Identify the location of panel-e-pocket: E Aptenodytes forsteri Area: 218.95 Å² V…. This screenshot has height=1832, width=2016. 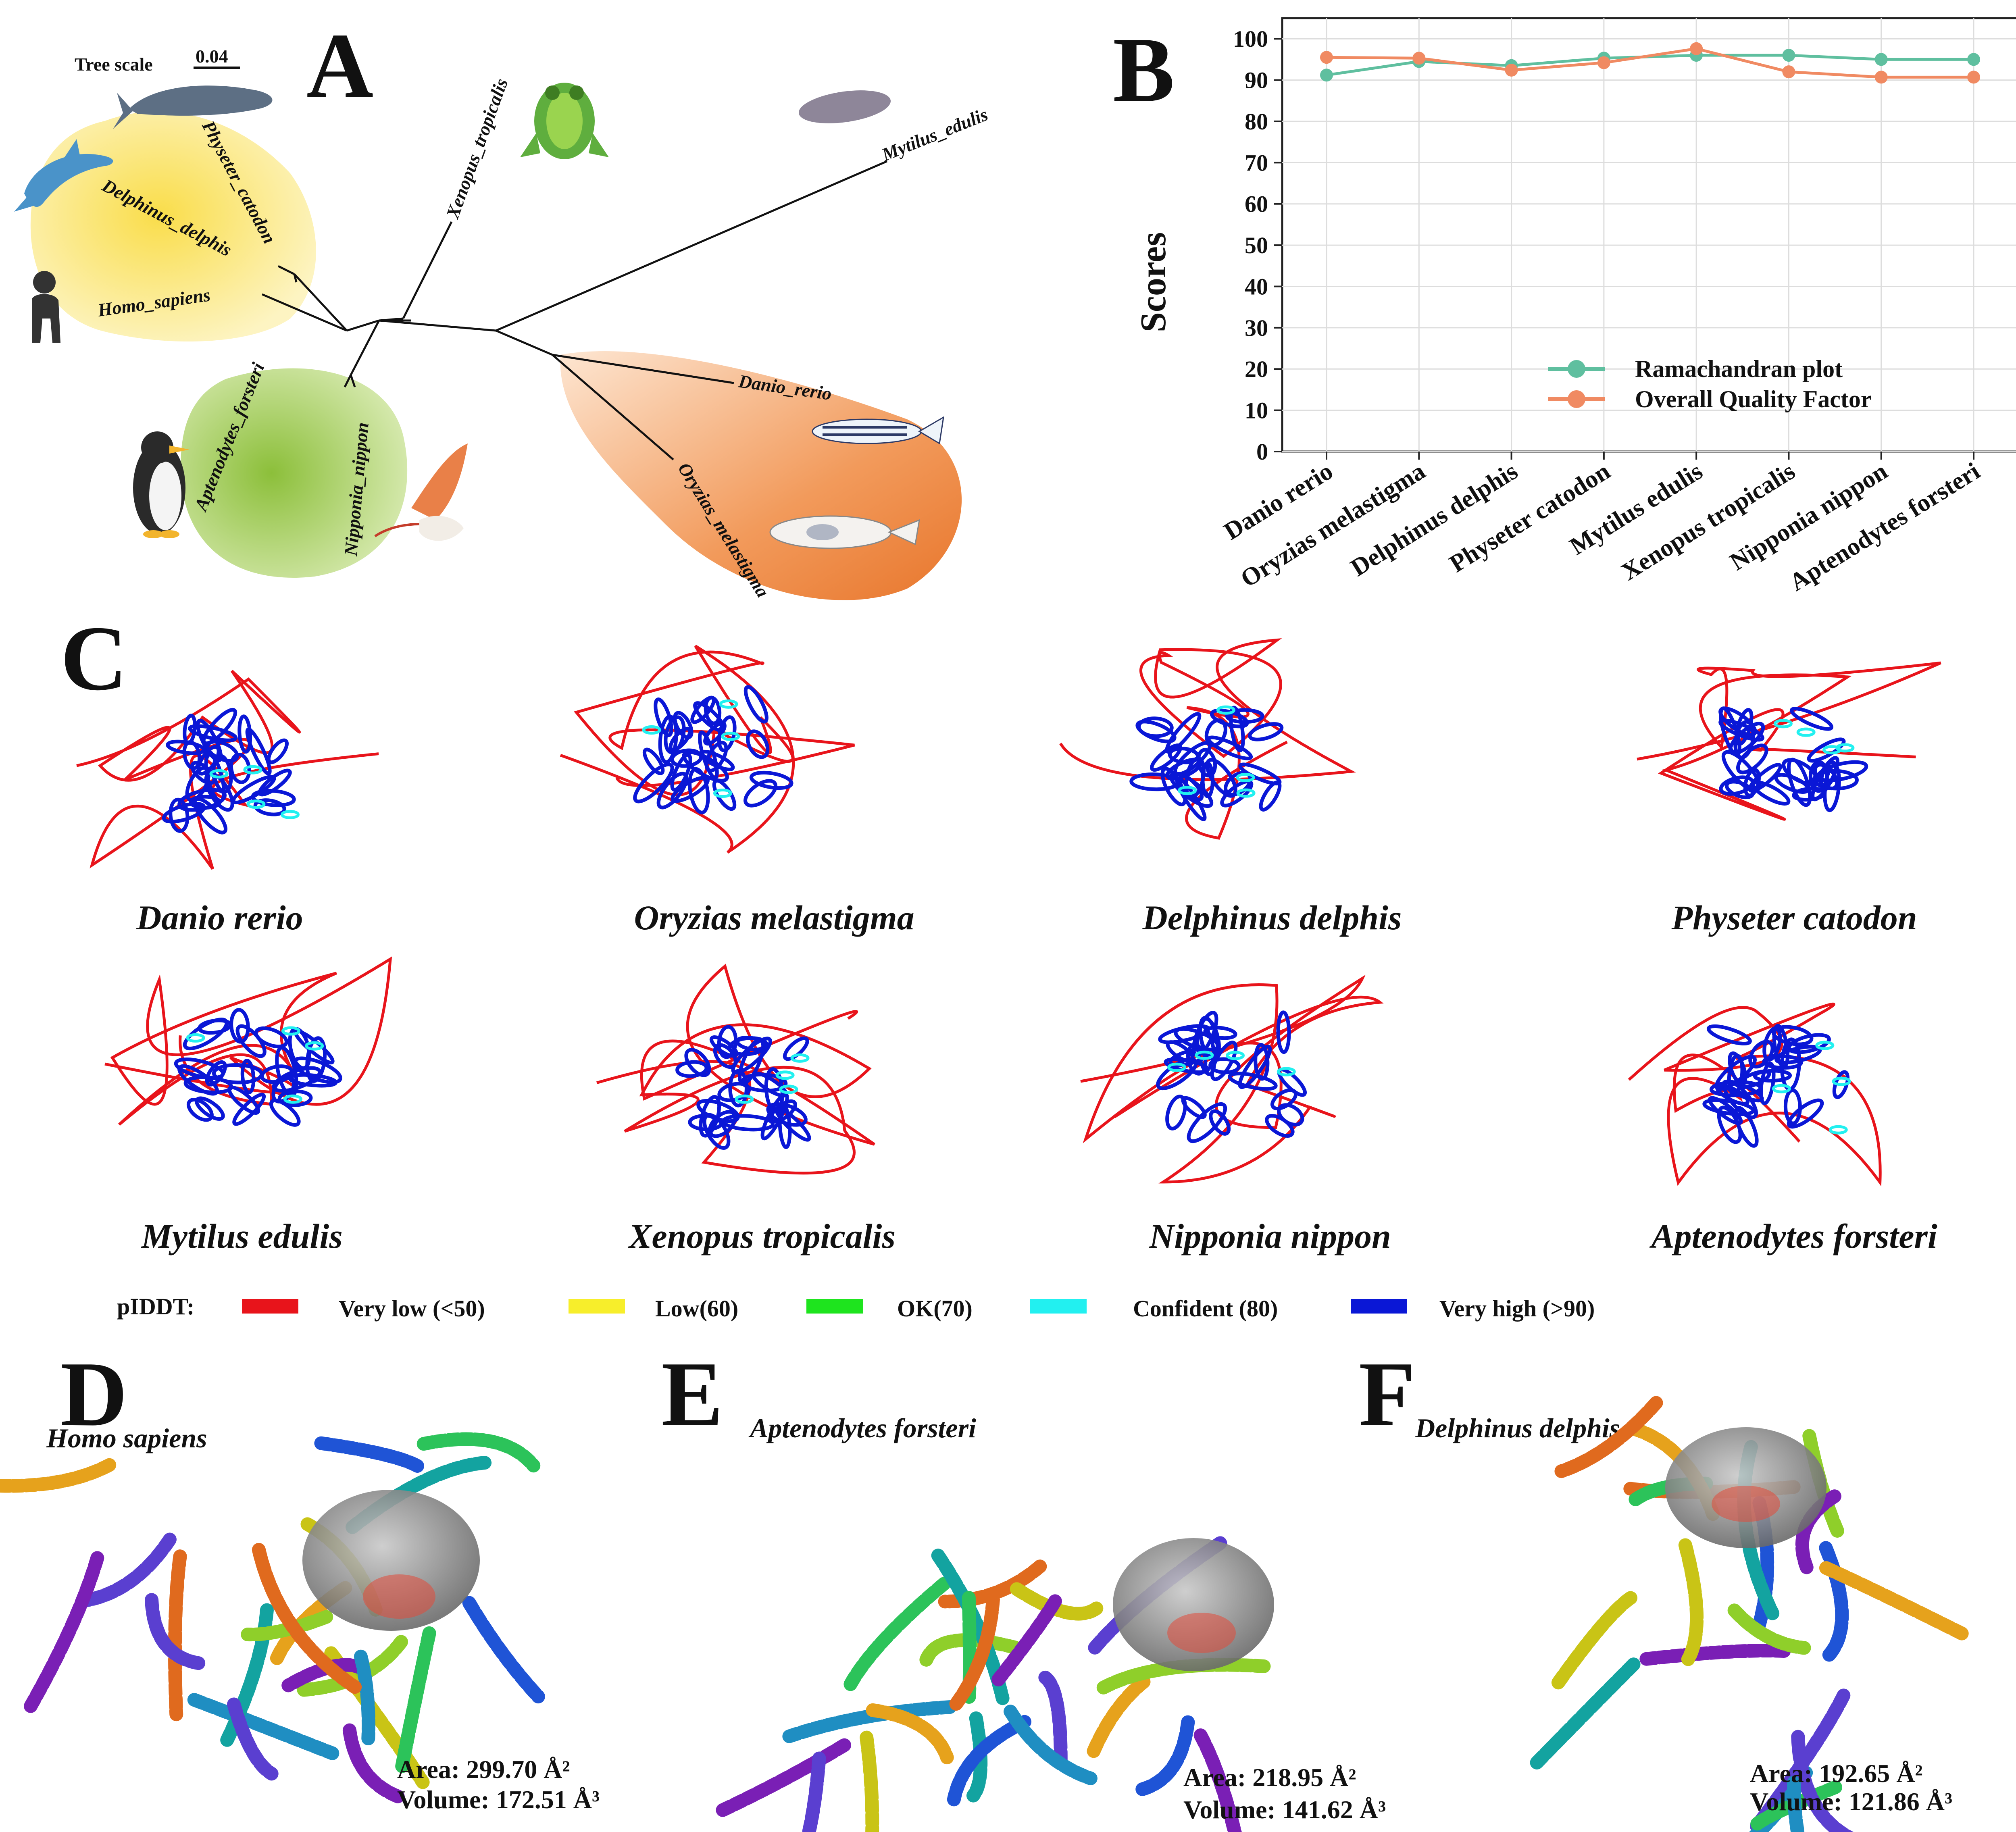
(1023, 1588).